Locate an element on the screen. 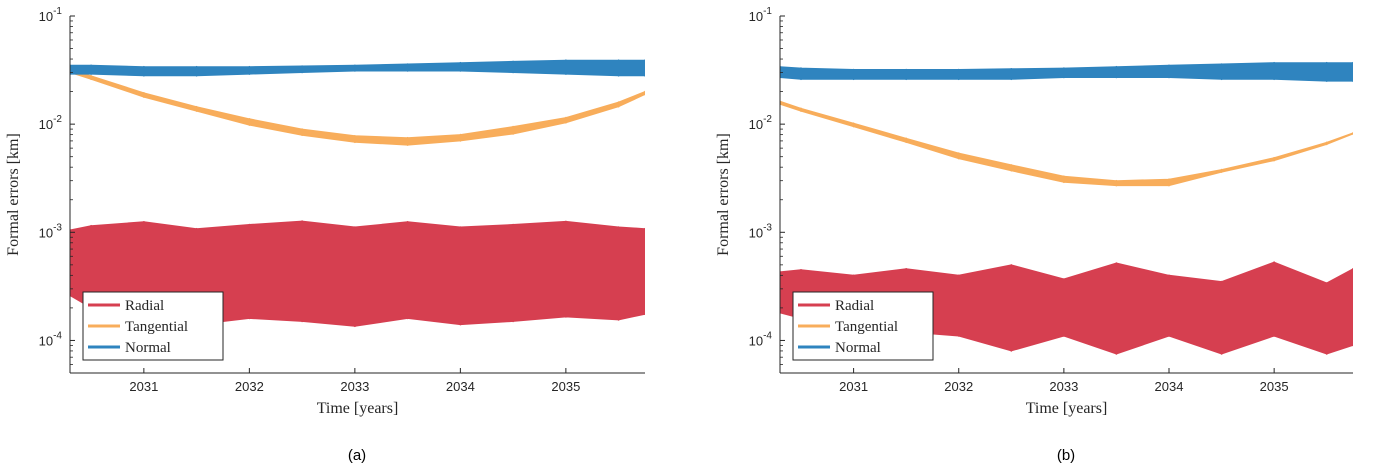 The width and height of the screenshot is (1374, 473). panel-caption: (b) is located at coordinates (1066, 455).